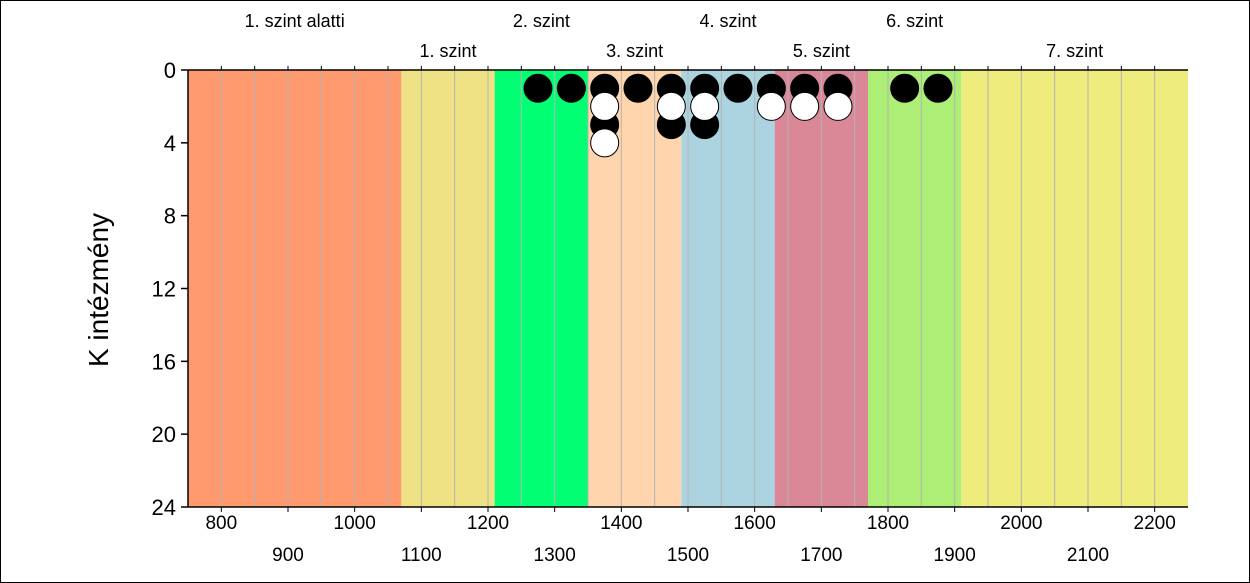 The width and height of the screenshot is (1250, 583). What do you see at coordinates (447, 51) in the screenshot?
I see `level-label: 1. szint` at bounding box center [447, 51].